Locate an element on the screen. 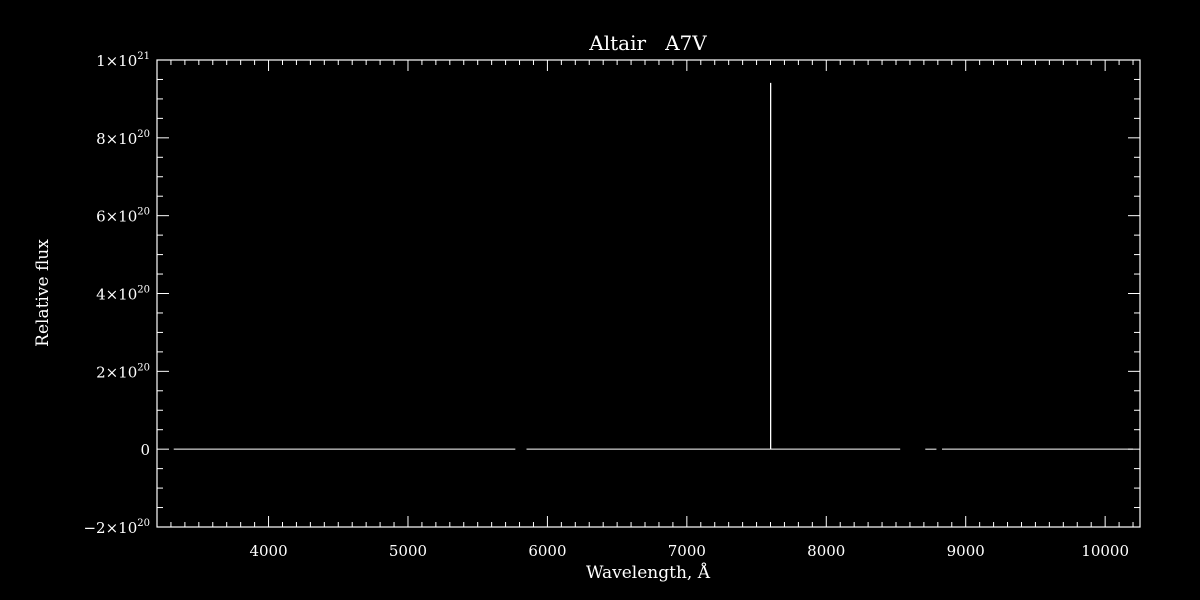 This screenshot has width=1200, height=600. x-axis-label: Wavelength, Å is located at coordinates (648, 572).